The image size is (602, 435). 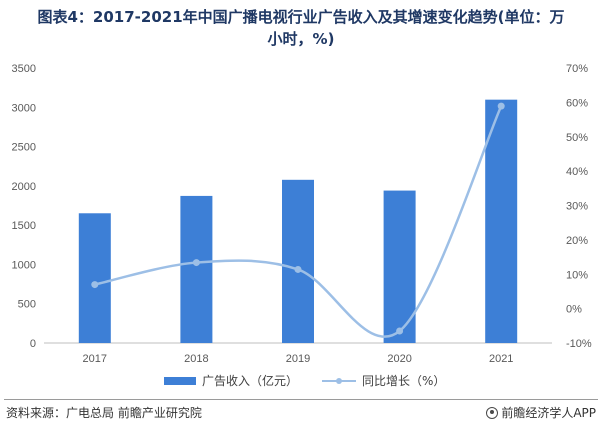 What do you see at coordinates (577, 172) in the screenshot?
I see `y-right-tick-label: 40%` at bounding box center [577, 172].